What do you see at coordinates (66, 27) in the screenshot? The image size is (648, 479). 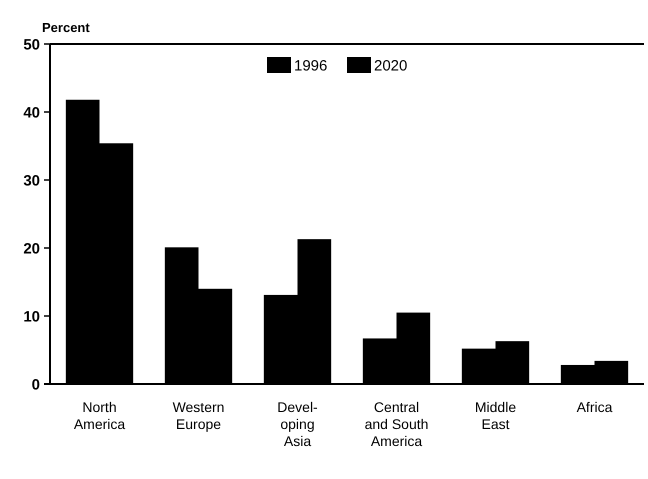 I see `y-axis-title: Percent` at bounding box center [66, 27].